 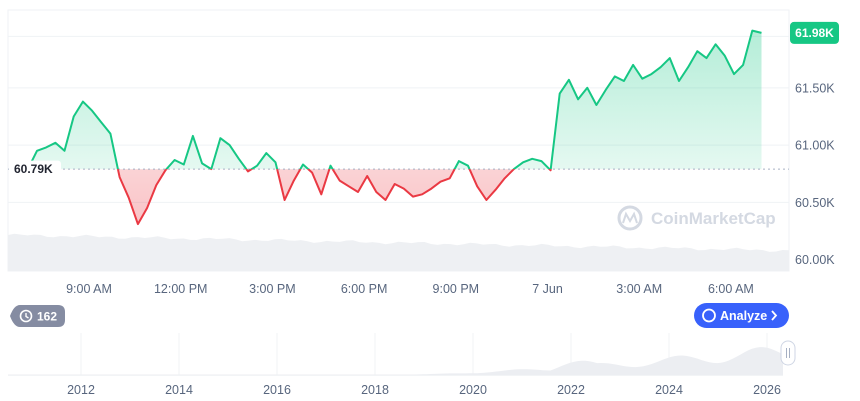 I want to click on last-price-label: 61.98K, so click(x=814, y=33).